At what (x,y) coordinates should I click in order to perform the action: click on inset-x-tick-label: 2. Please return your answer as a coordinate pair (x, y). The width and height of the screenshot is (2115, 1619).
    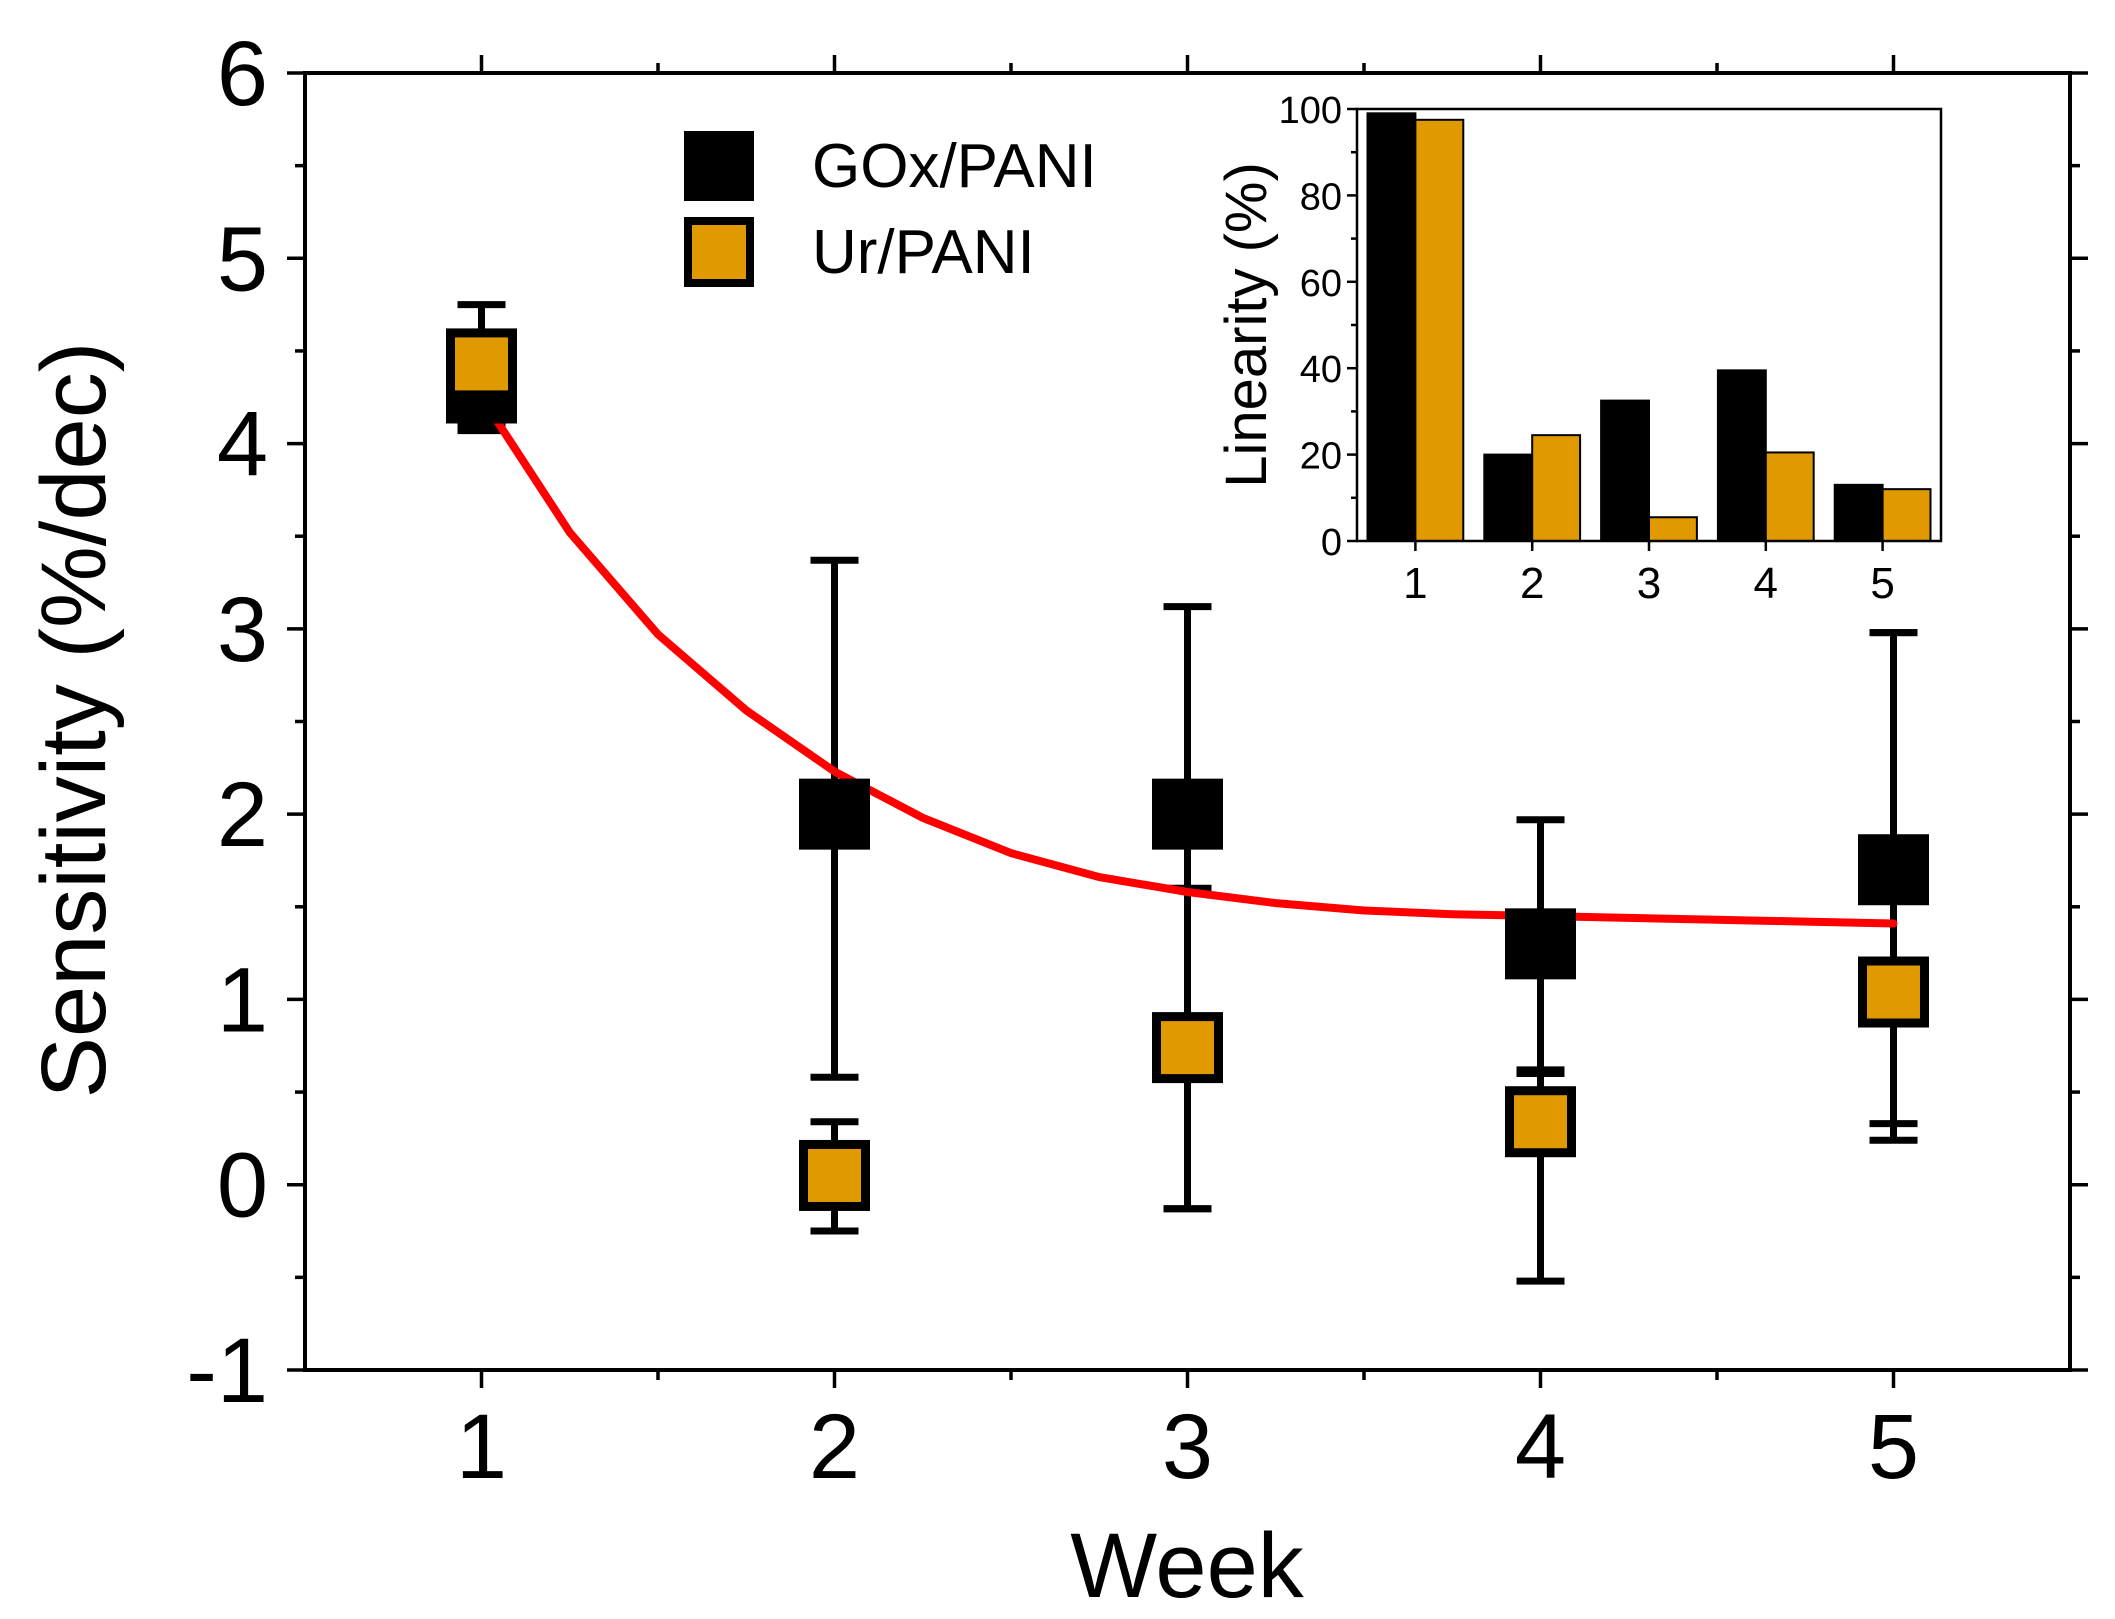
    Looking at the image, I should click on (1532, 583).